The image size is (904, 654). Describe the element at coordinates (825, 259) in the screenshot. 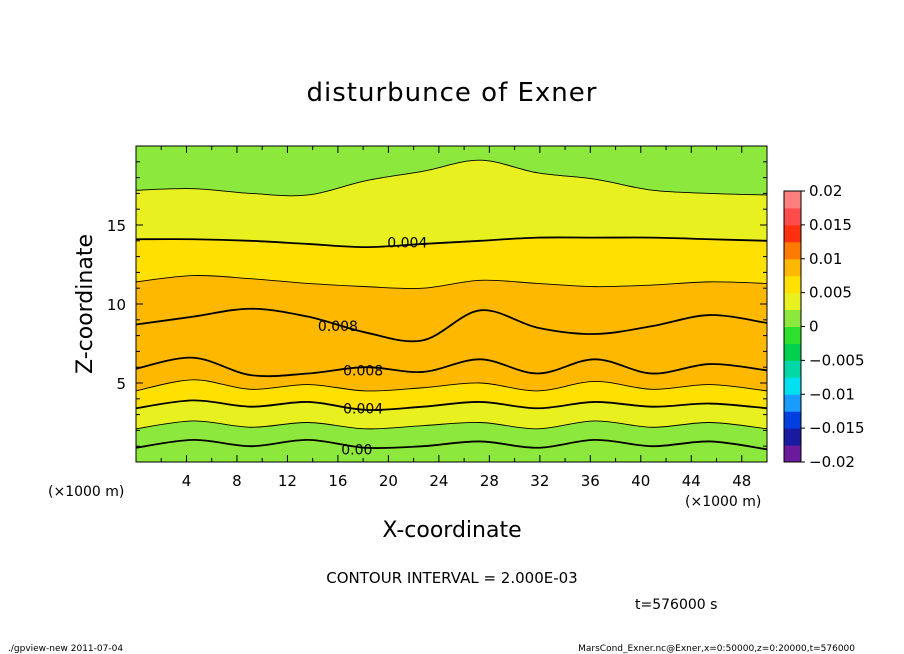

I see `colorbar-tick-label: 0.01` at that location.